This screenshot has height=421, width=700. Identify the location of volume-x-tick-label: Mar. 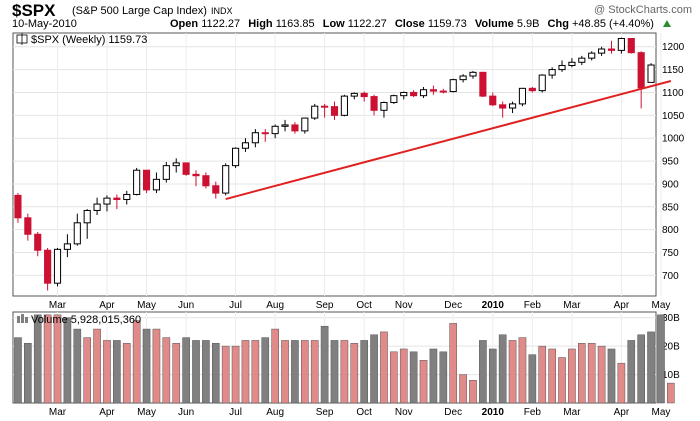
(58, 412).